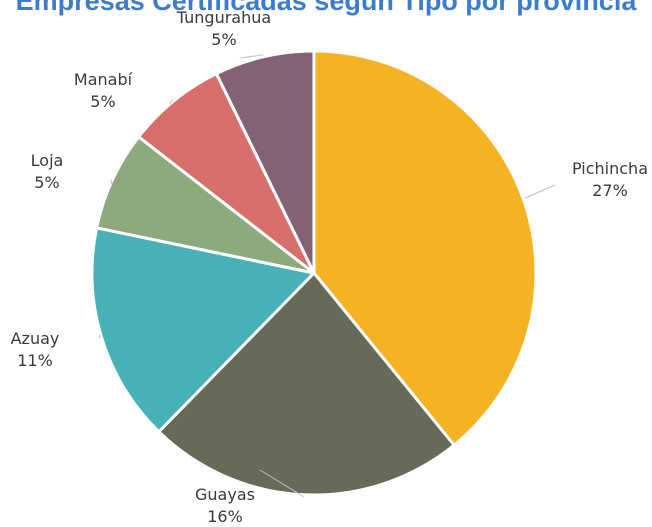  What do you see at coordinates (225, 494) in the screenshot?
I see `slice-label: Guayas` at bounding box center [225, 494].